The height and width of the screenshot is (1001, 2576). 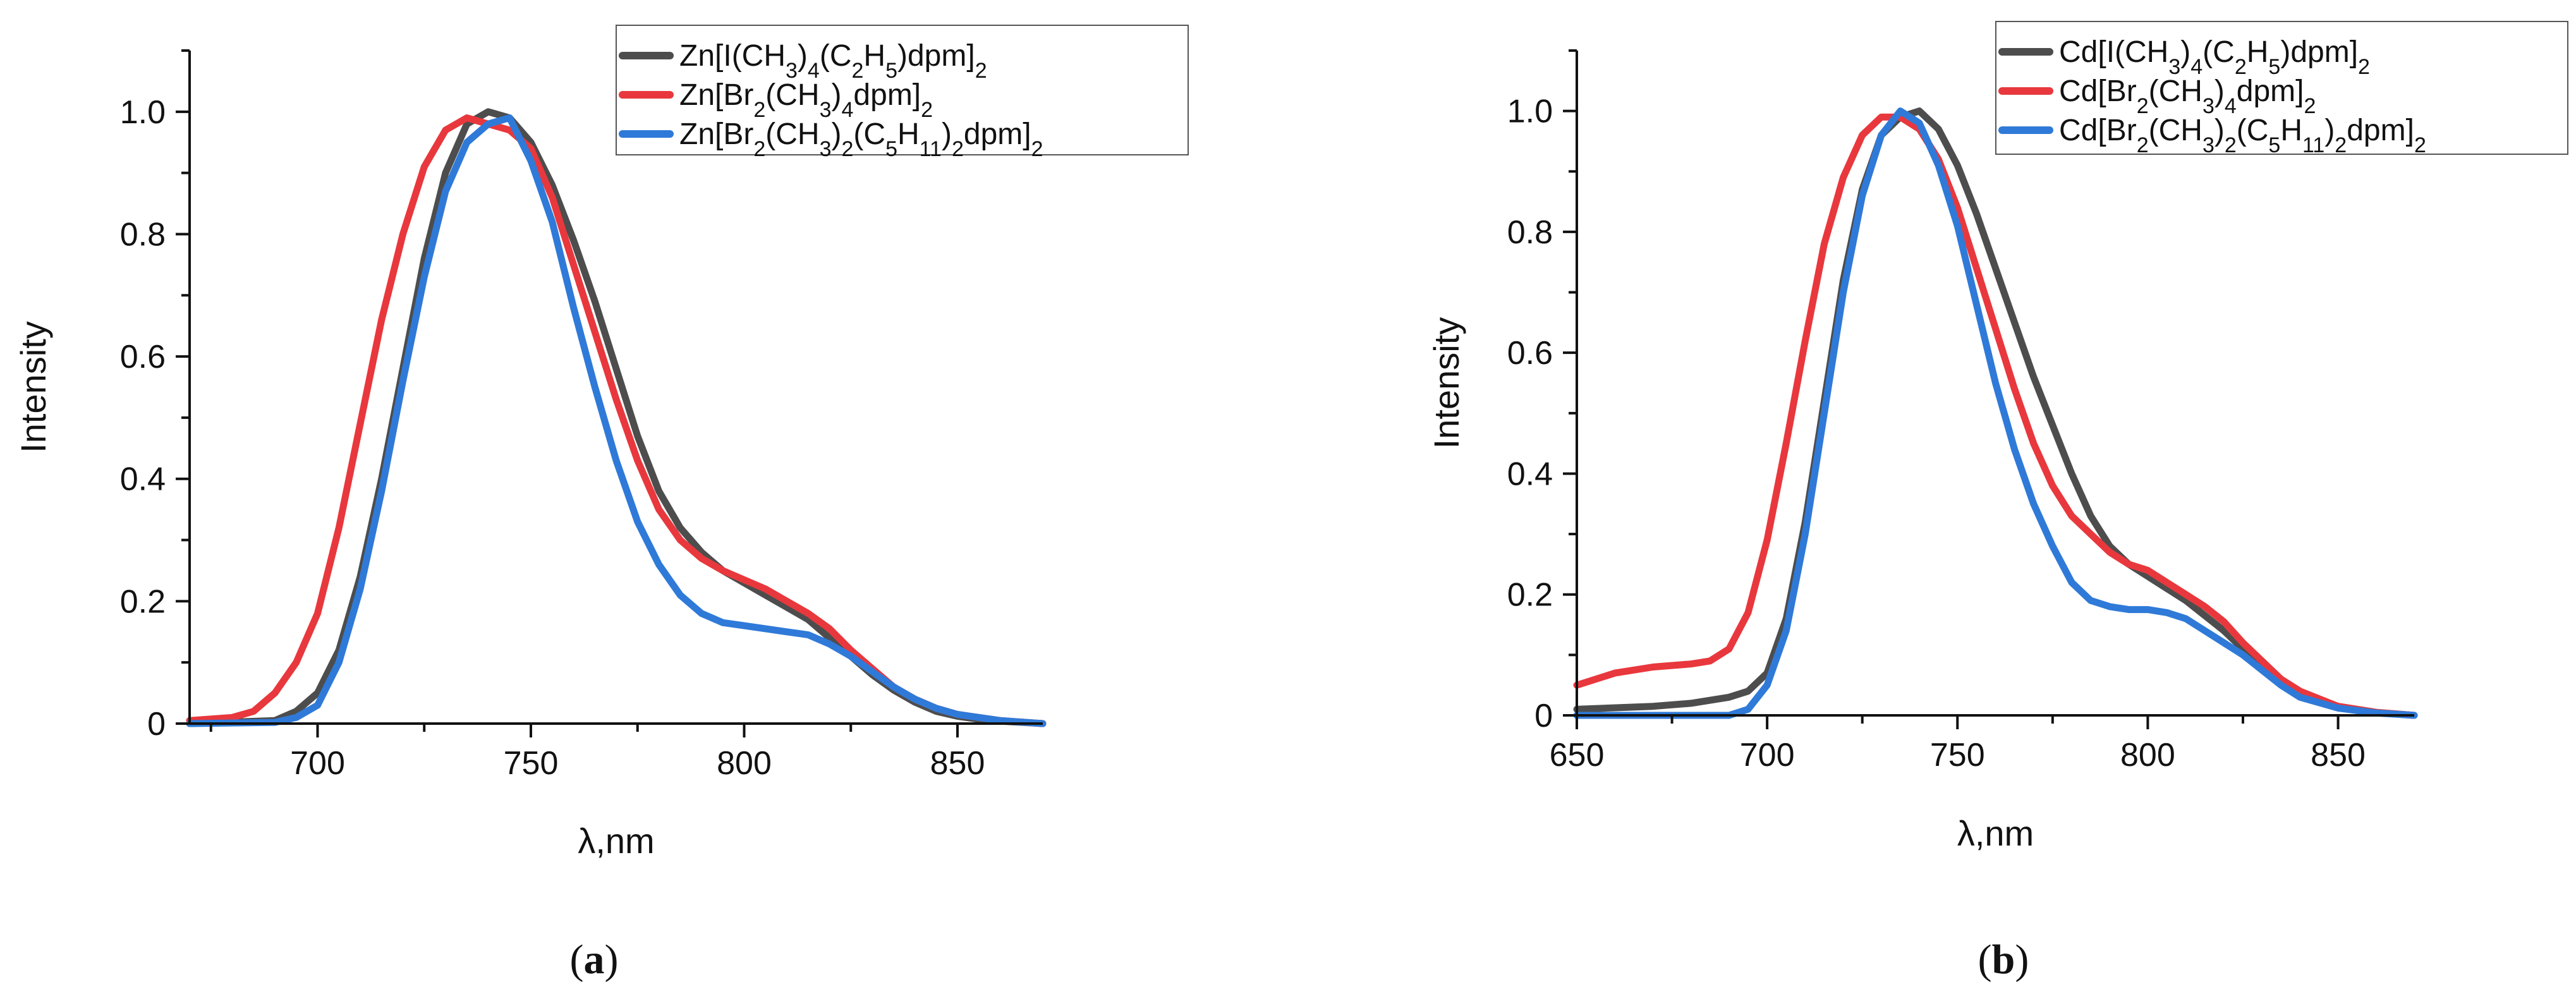 I want to click on legend-label: Zn[Br2(CH3)4dpm]2, so click(x=806, y=100).